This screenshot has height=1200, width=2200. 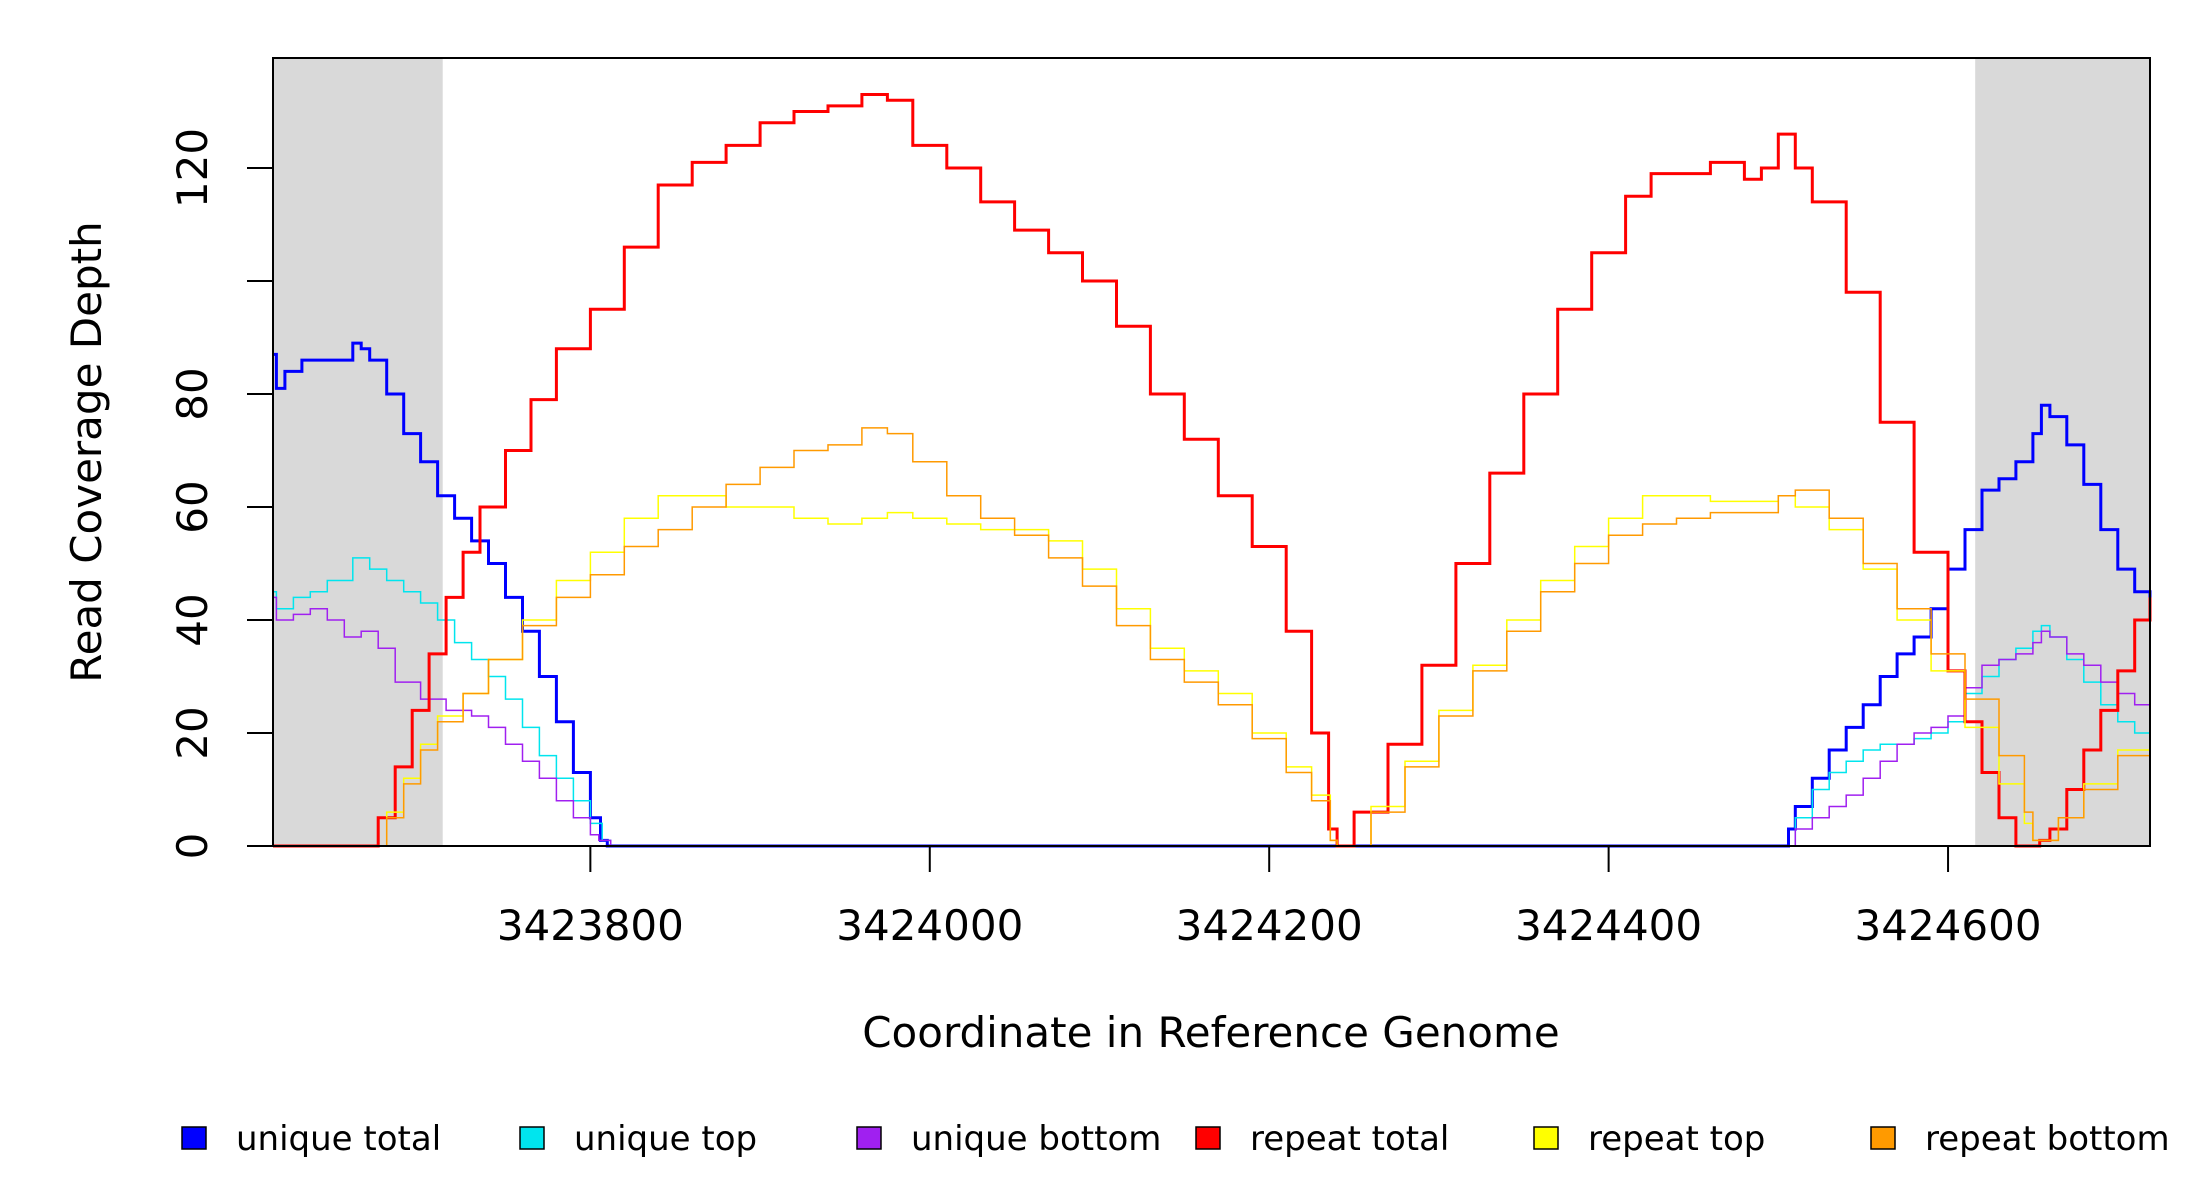 I want to click on legend-item-repeat-bottom: repeat bottom, so click(x=2020, y=1139).